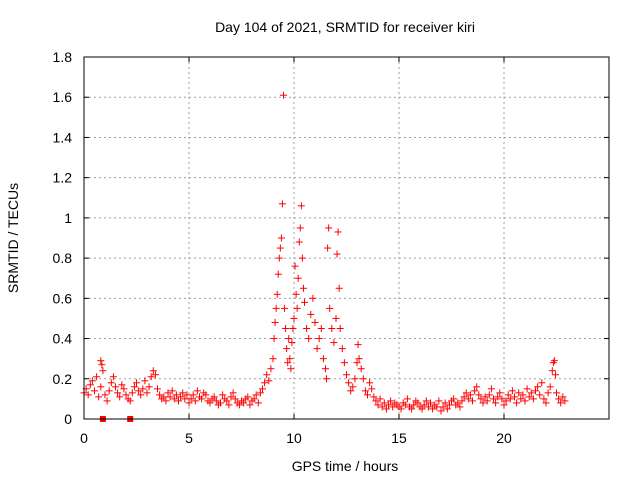 This screenshot has height=480, width=640. What do you see at coordinates (63, 379) in the screenshot?
I see `y-tick-label: 0.2` at bounding box center [63, 379].